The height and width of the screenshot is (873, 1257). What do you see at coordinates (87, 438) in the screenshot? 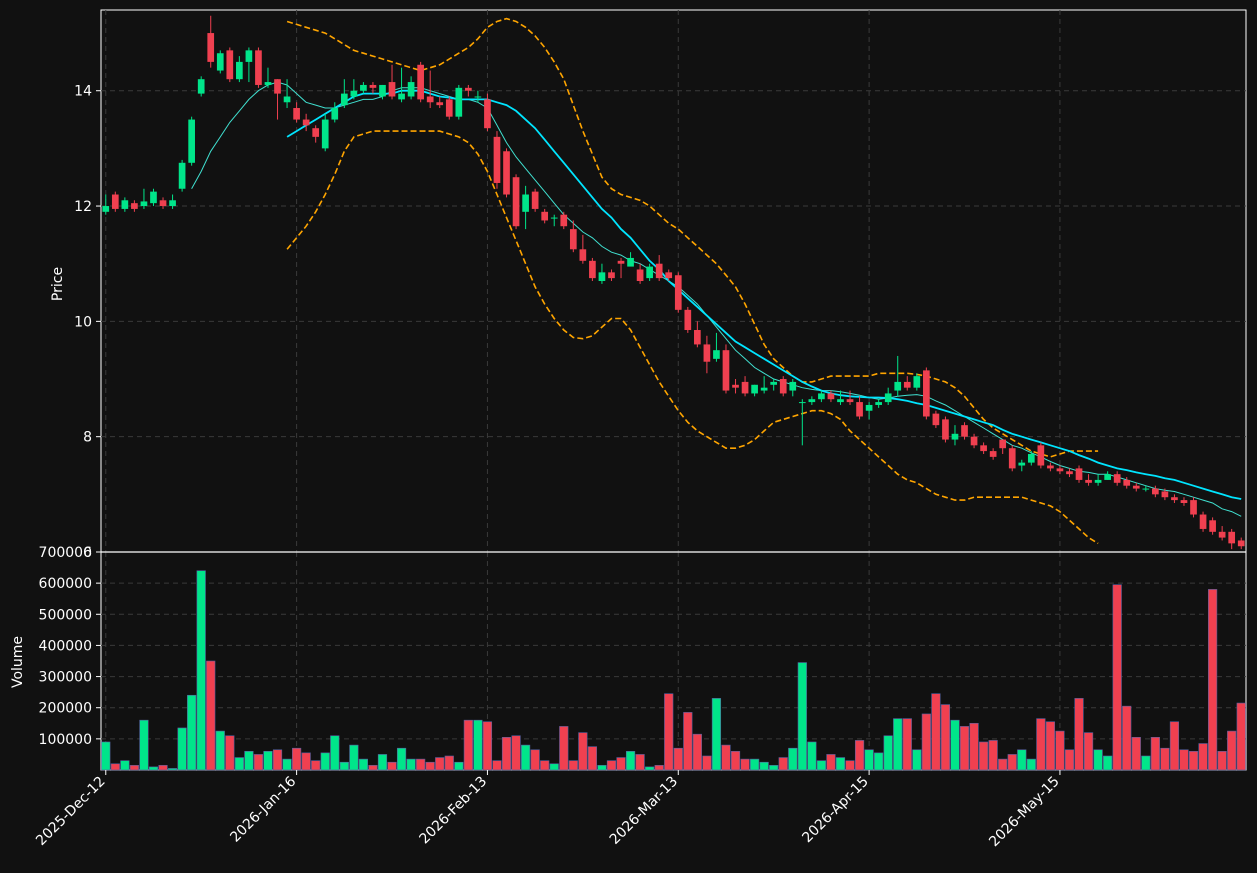
I see `price-tick-label: 8` at bounding box center [87, 438].